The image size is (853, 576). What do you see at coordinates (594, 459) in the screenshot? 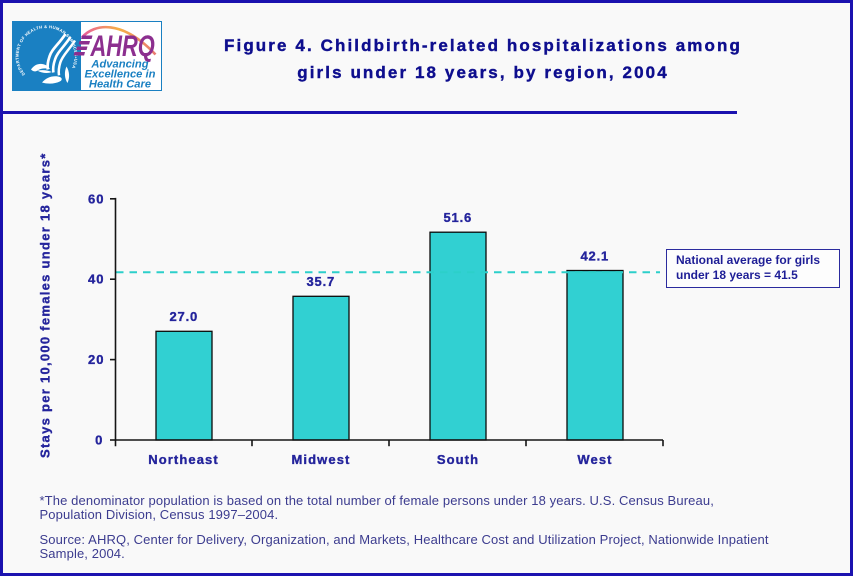
I see `svg-text: West` at bounding box center [594, 459].